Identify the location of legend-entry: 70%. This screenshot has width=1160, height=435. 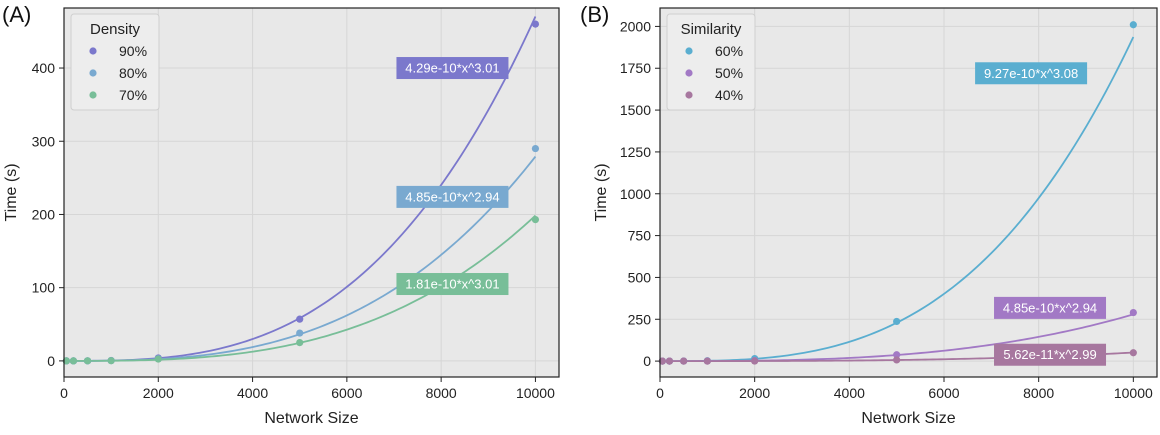
(133, 95).